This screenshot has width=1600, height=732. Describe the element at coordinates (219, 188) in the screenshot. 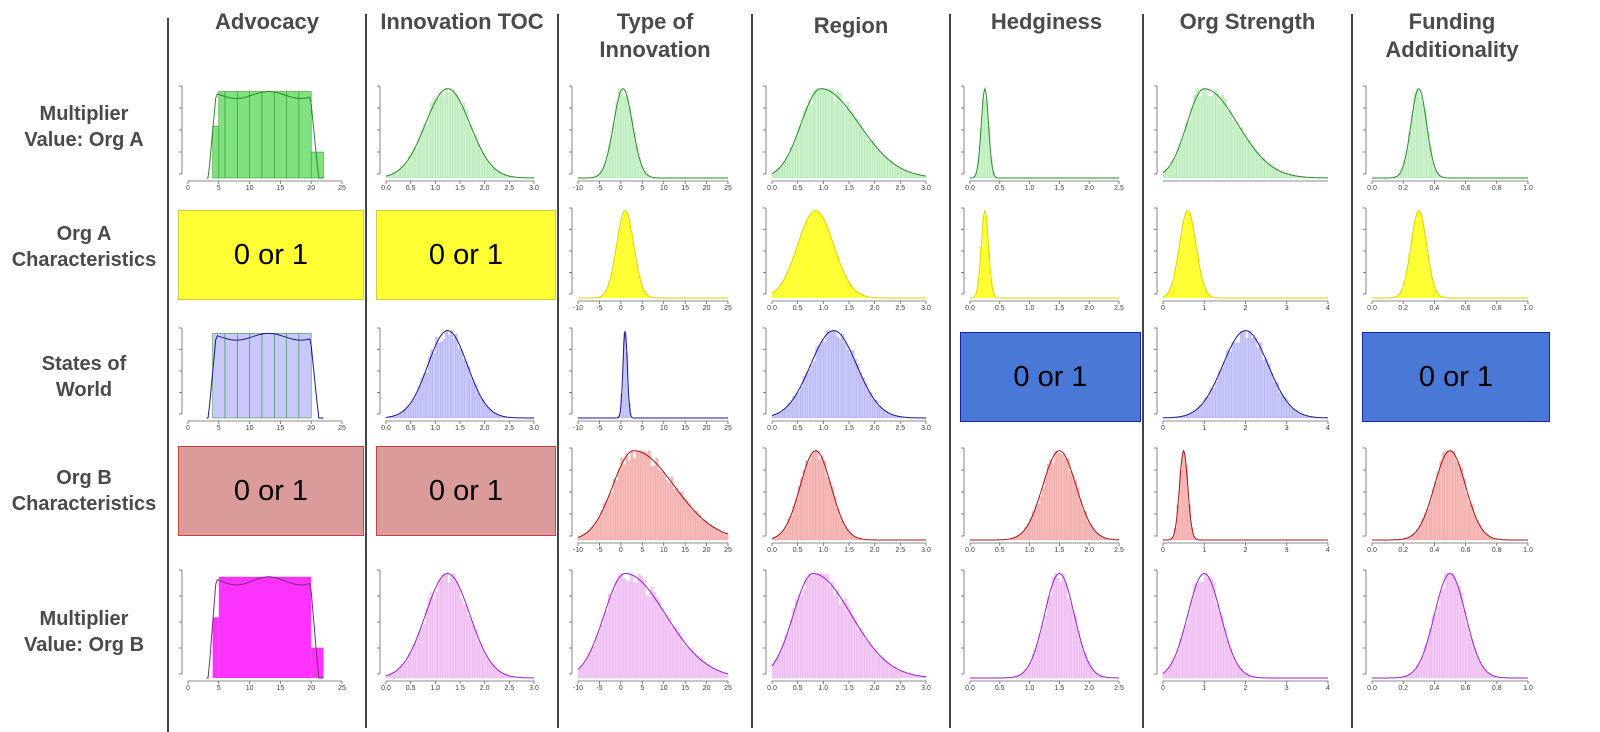

I see `x-tick-label: 5` at that location.